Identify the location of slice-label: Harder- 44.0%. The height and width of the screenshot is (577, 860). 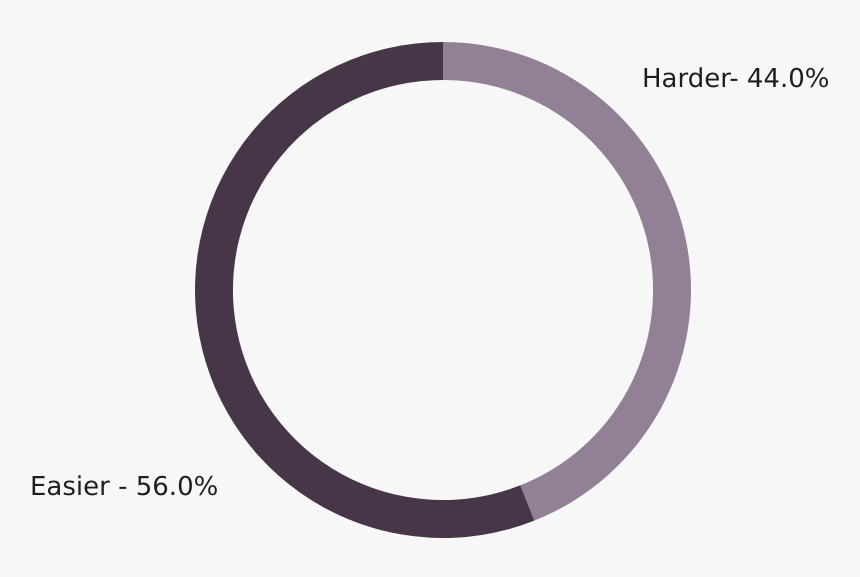
(736, 79).